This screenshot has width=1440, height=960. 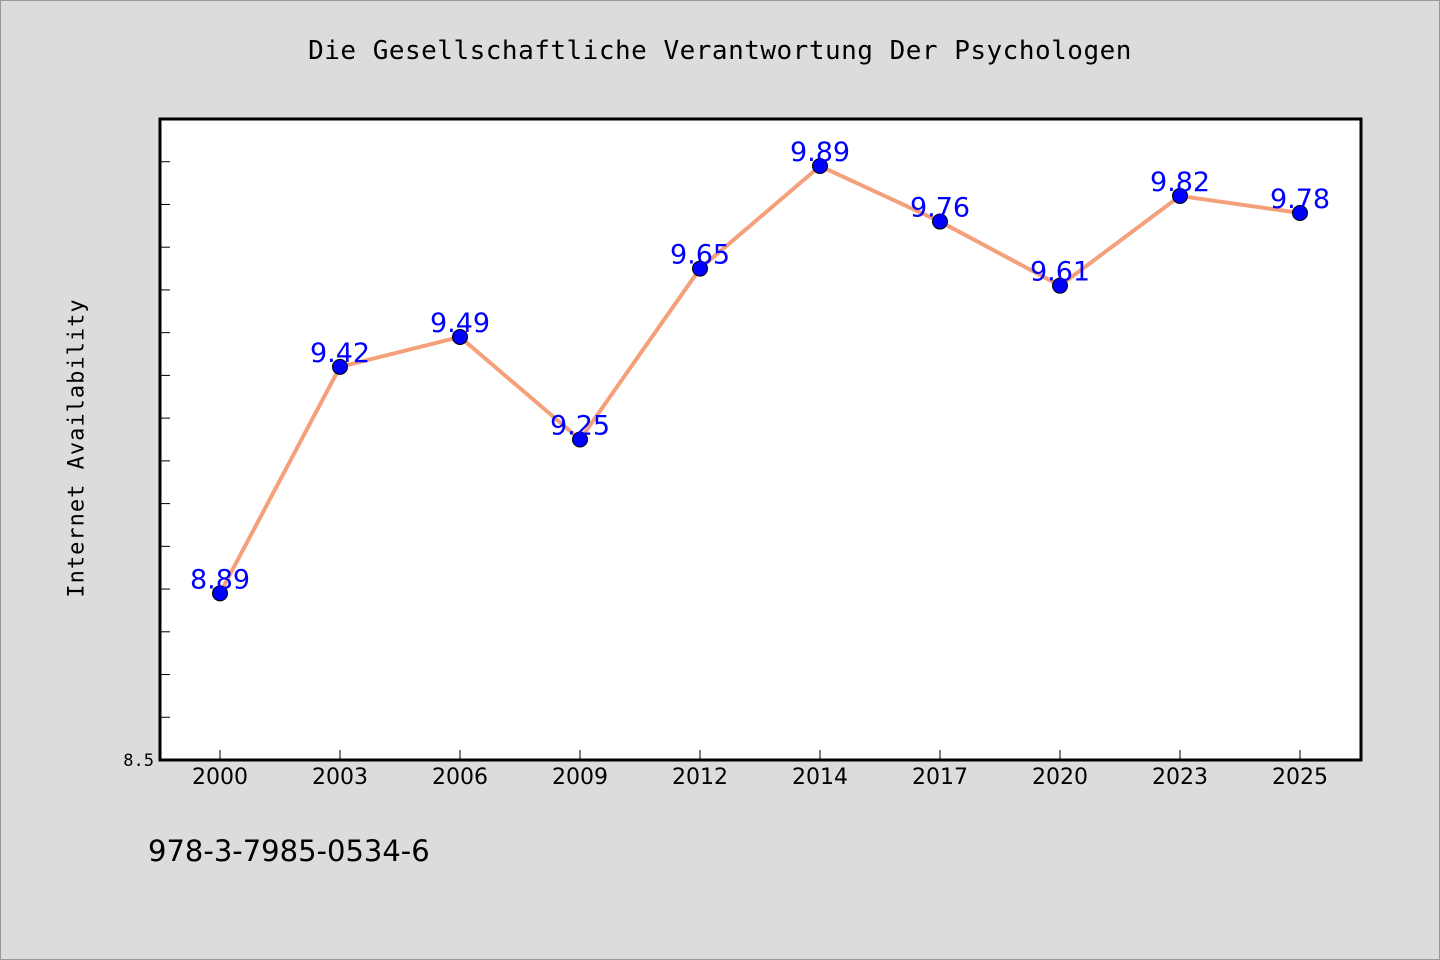 What do you see at coordinates (220, 777) in the screenshot?
I see `x-tick-label: 2000` at bounding box center [220, 777].